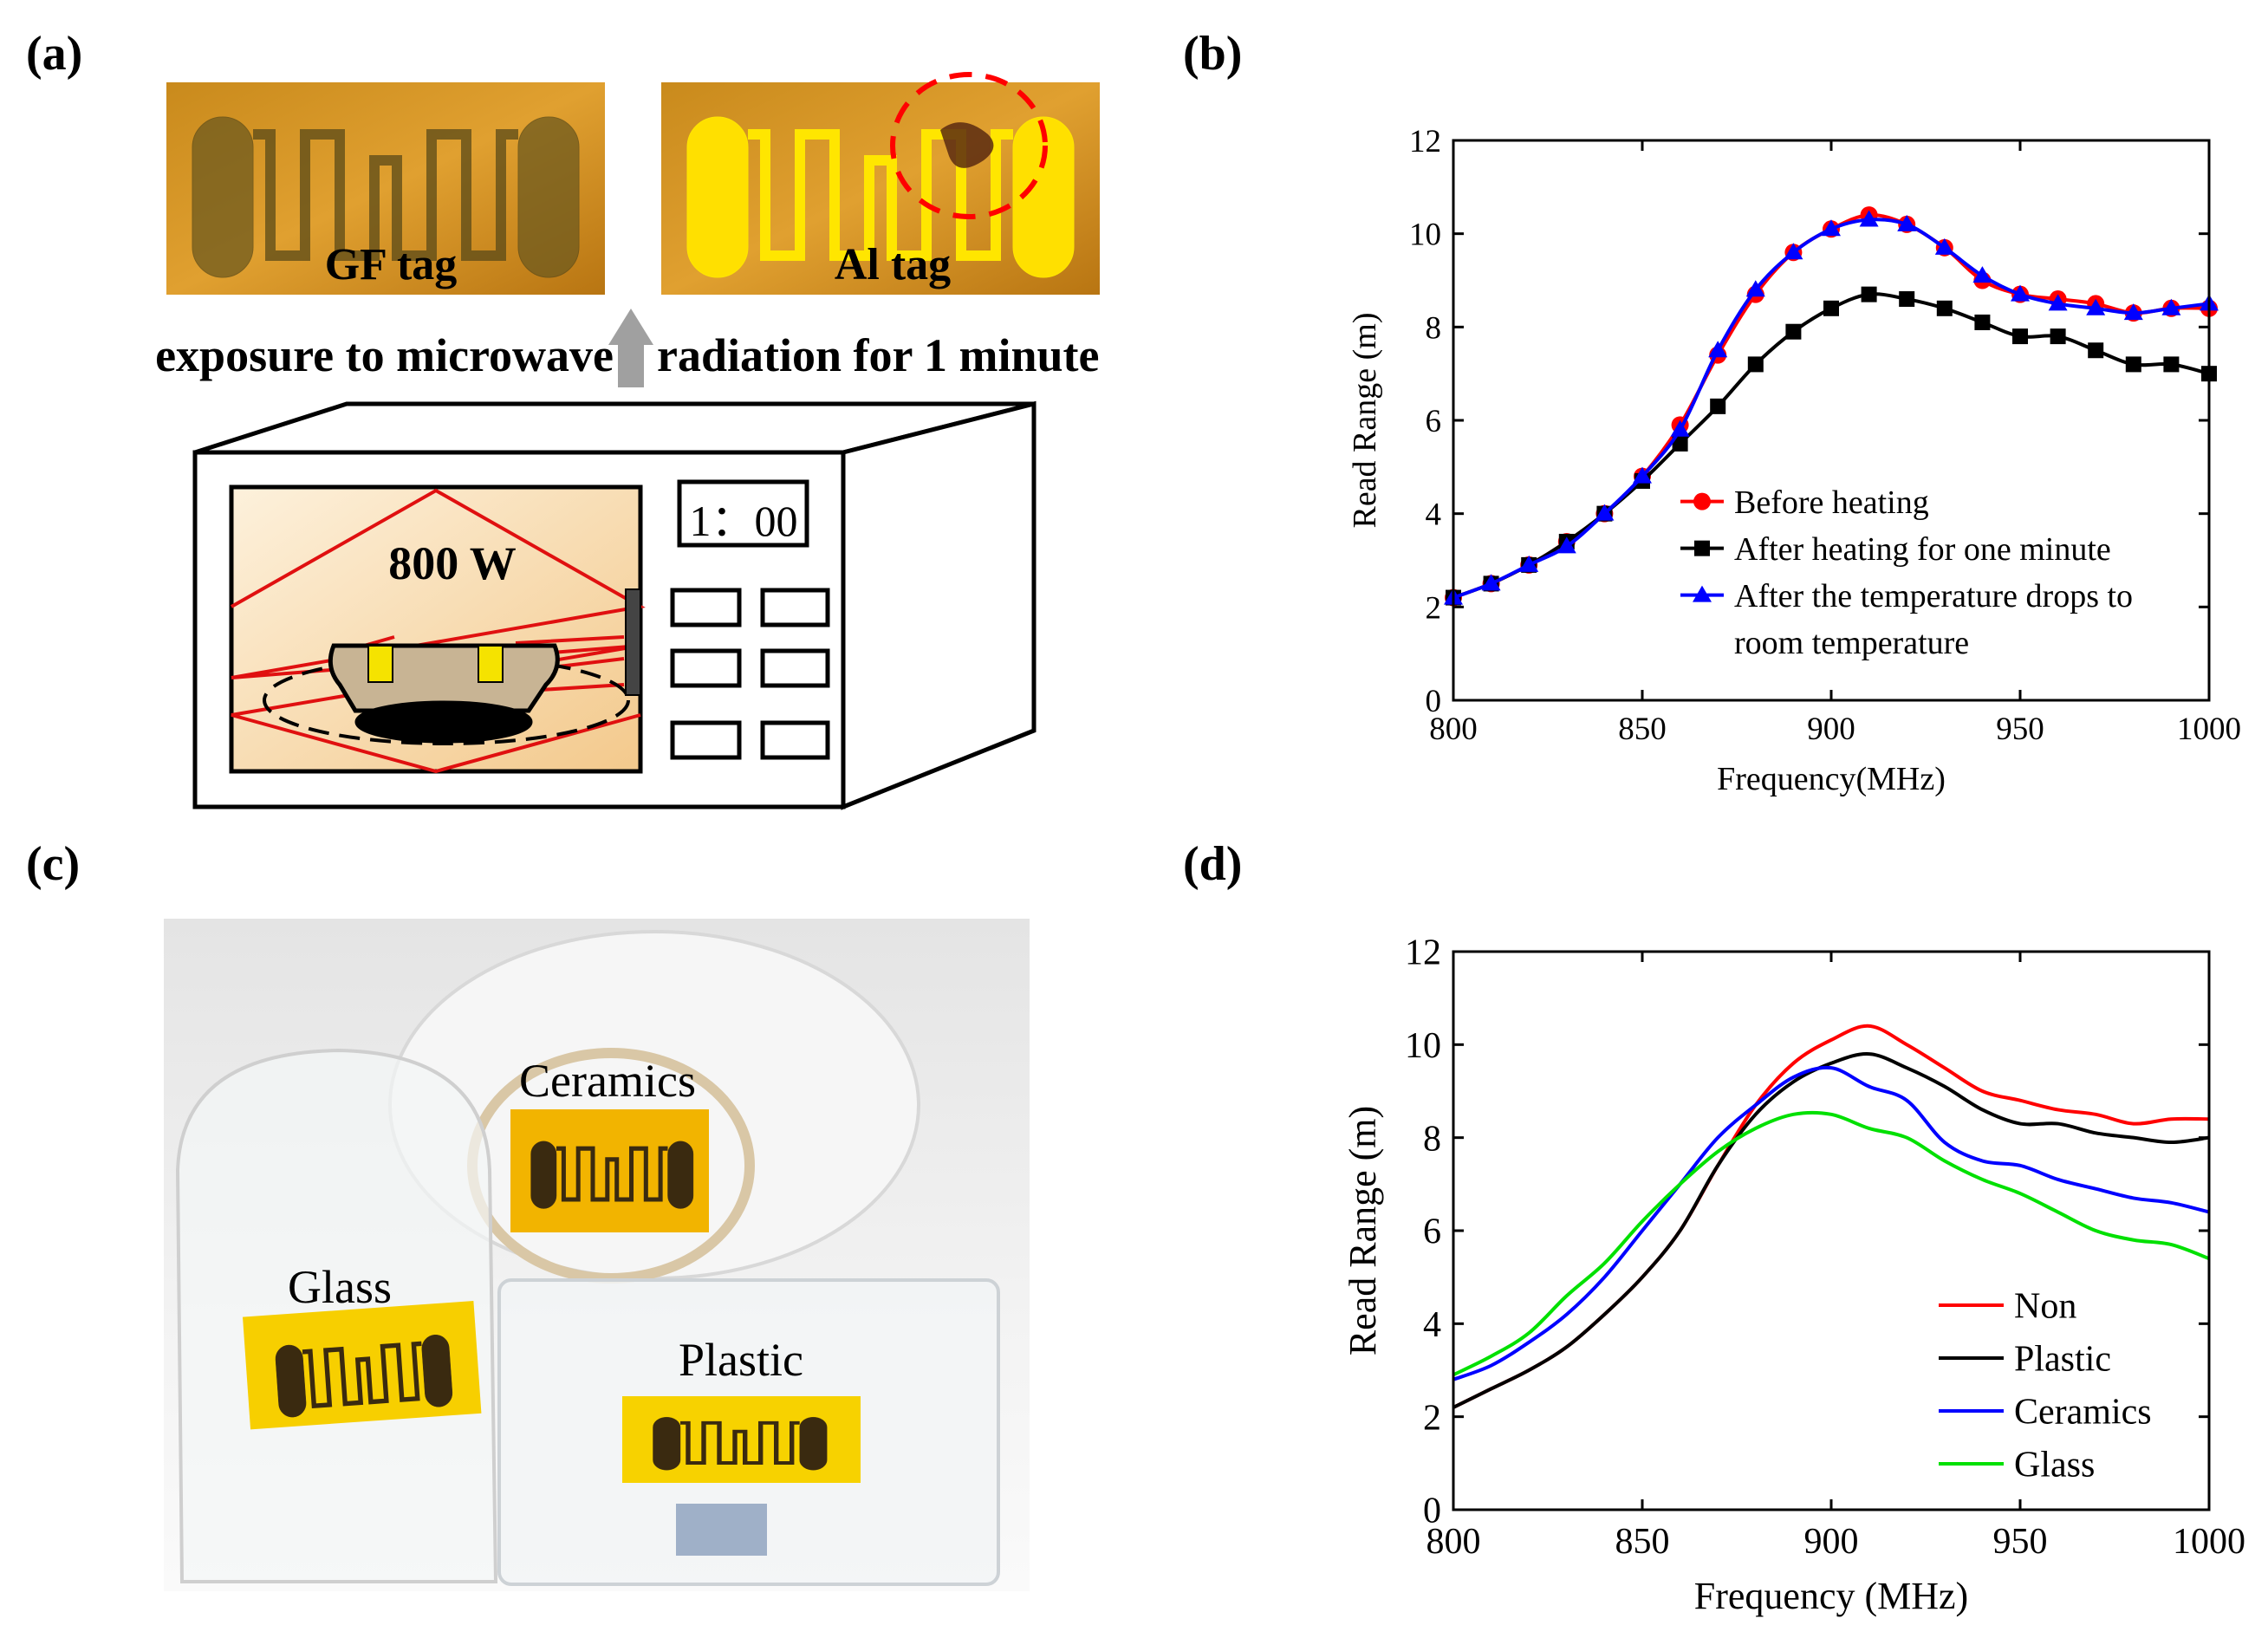 This screenshot has width=2268, height=1651. Describe the element at coordinates (391, 264) in the screenshot. I see `tag-label: GF tag` at that location.